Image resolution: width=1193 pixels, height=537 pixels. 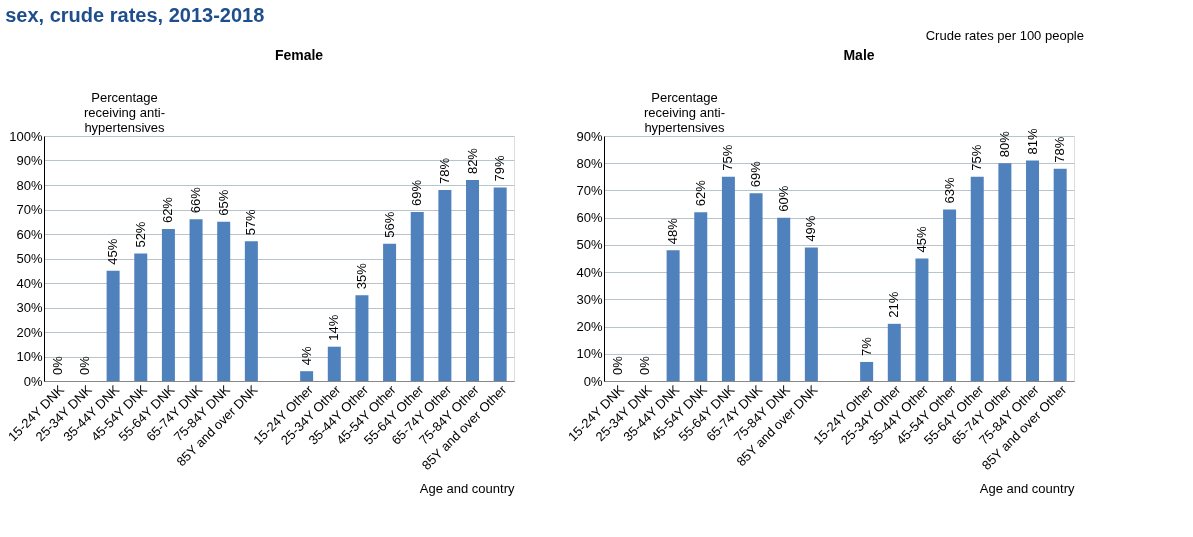 What do you see at coordinates (949, 190) in the screenshot?
I see `data-label: 63%` at bounding box center [949, 190].